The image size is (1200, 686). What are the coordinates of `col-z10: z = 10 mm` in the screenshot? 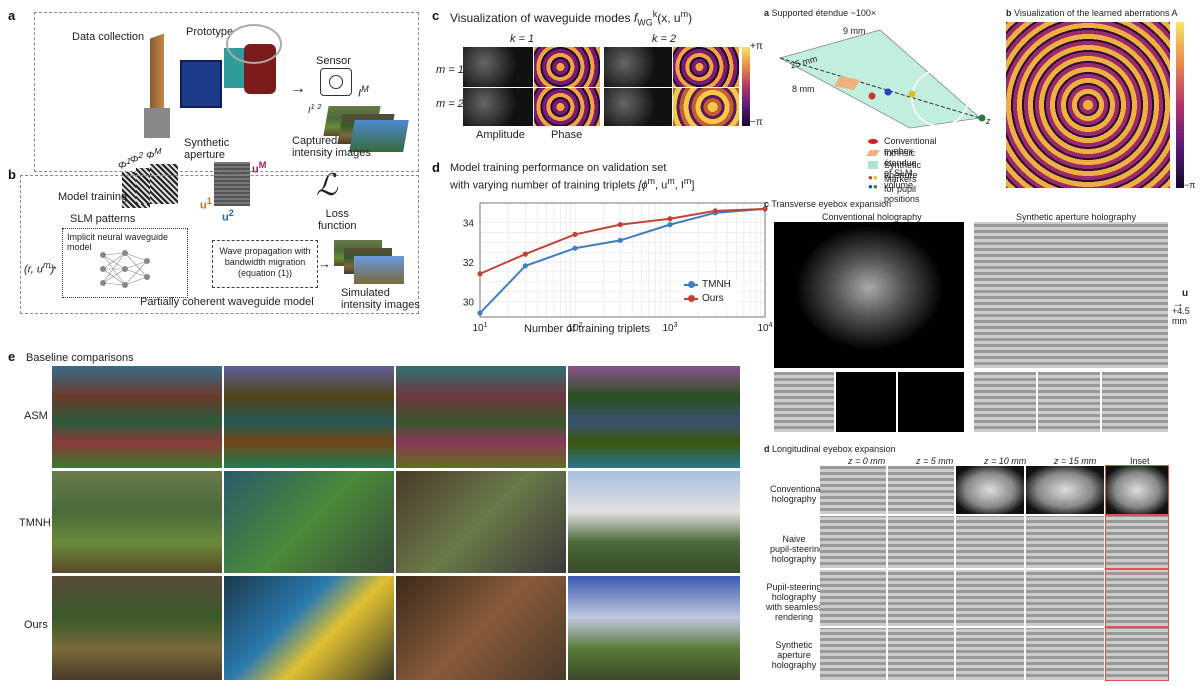 It's located at (1005, 461).